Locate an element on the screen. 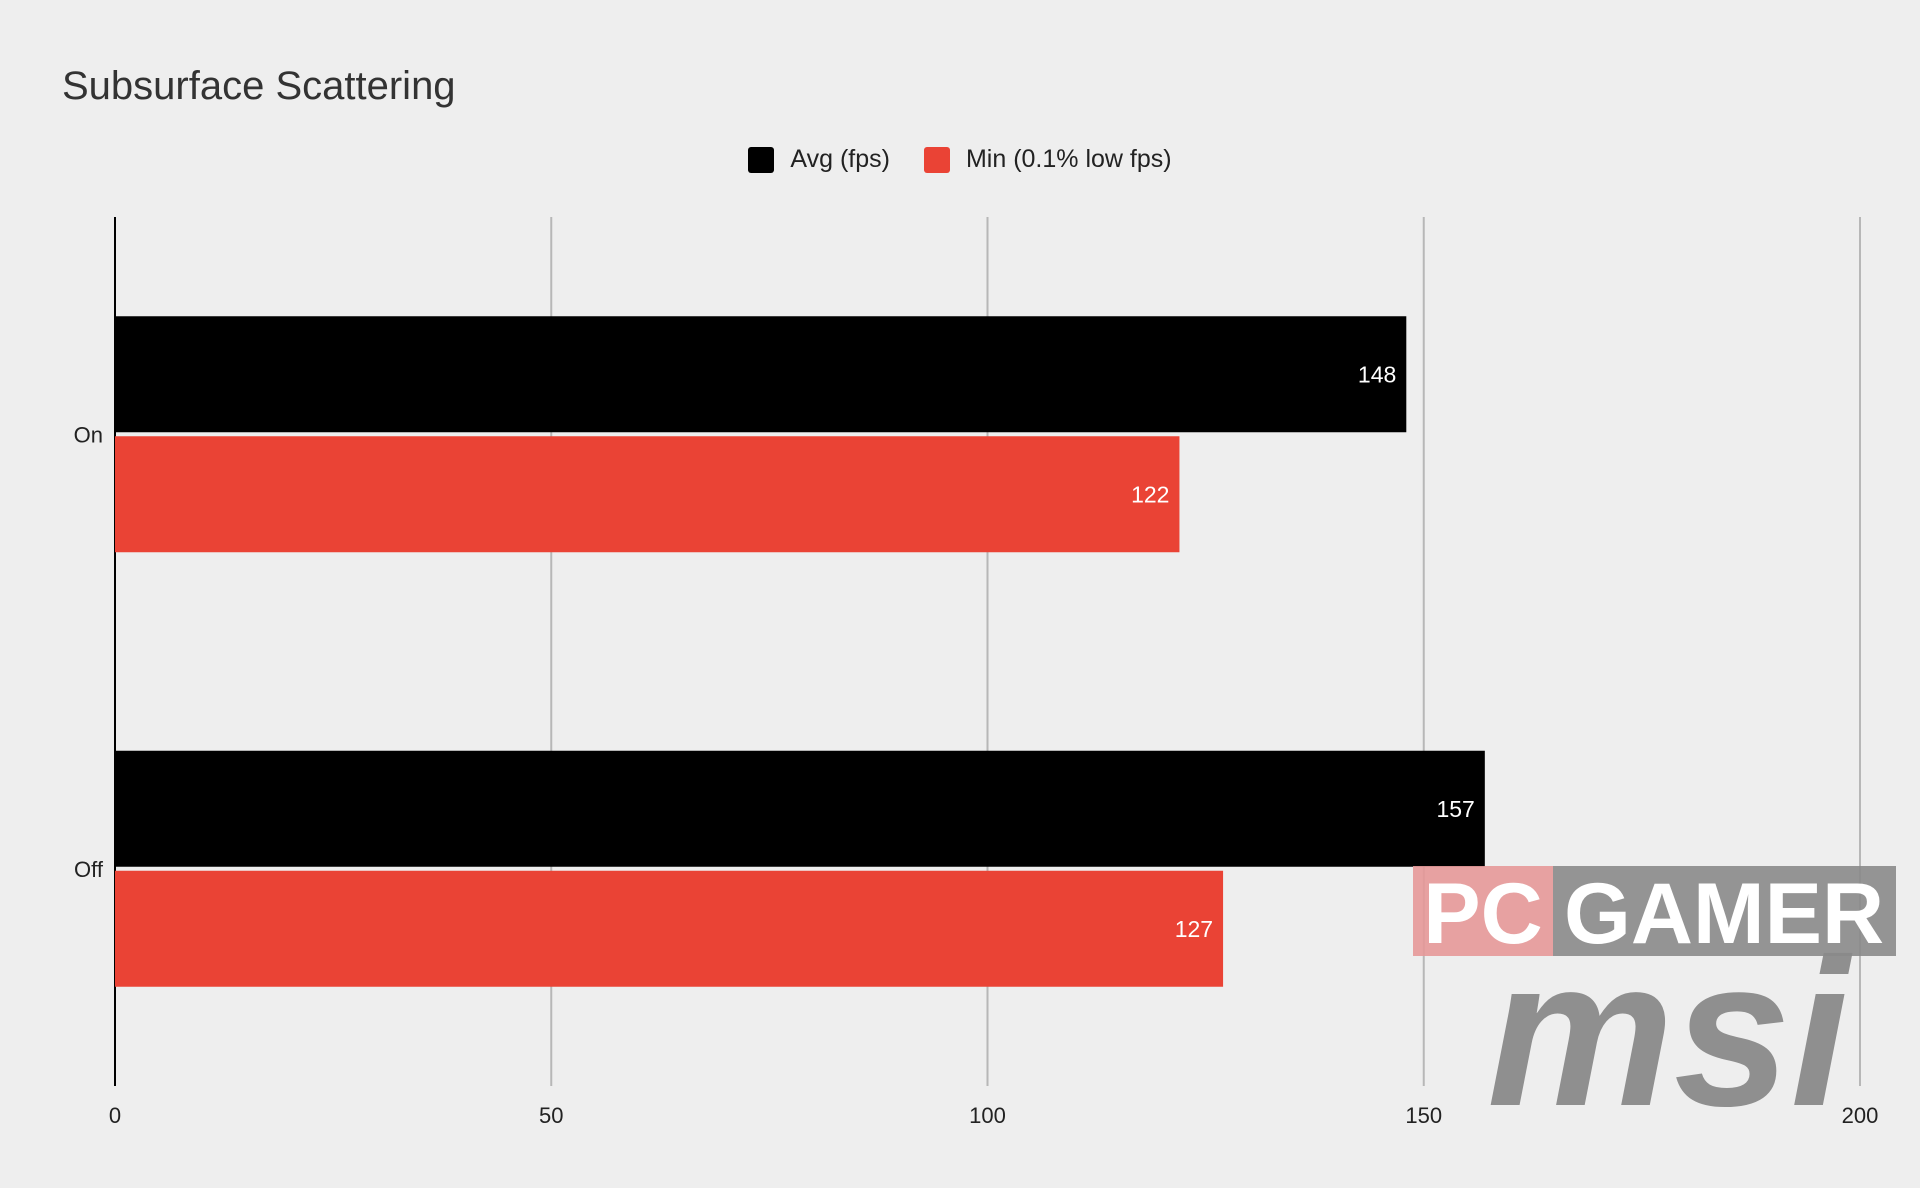 The height and width of the screenshot is (1188, 1920). legend-swatch-min is located at coordinates (936, 159).